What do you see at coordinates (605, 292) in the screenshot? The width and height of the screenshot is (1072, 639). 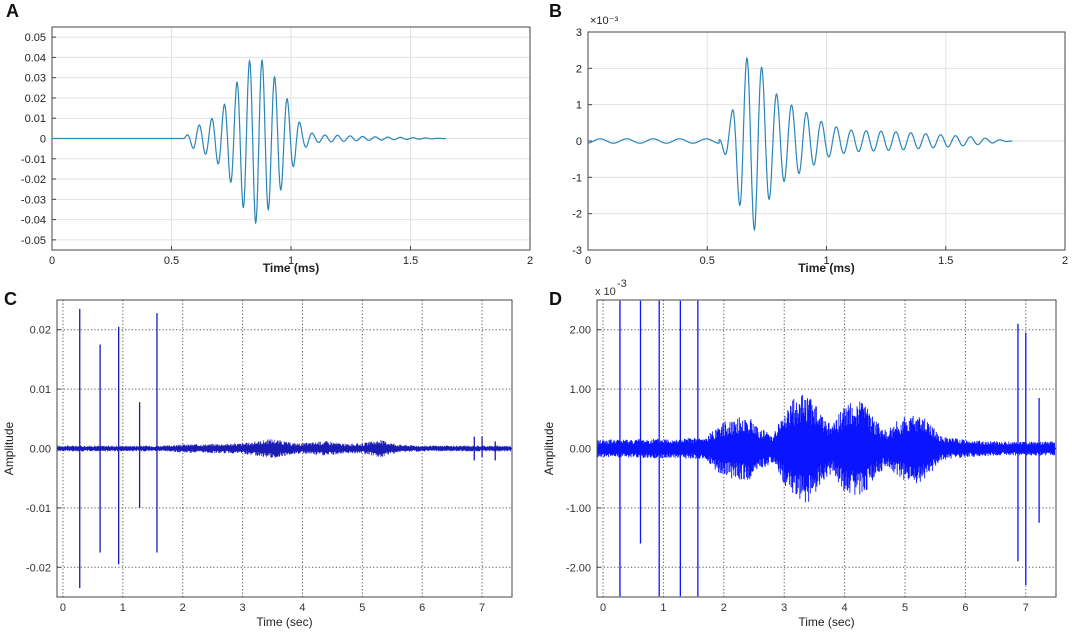 I see `y-axis-exponent-base: x 10` at bounding box center [605, 292].